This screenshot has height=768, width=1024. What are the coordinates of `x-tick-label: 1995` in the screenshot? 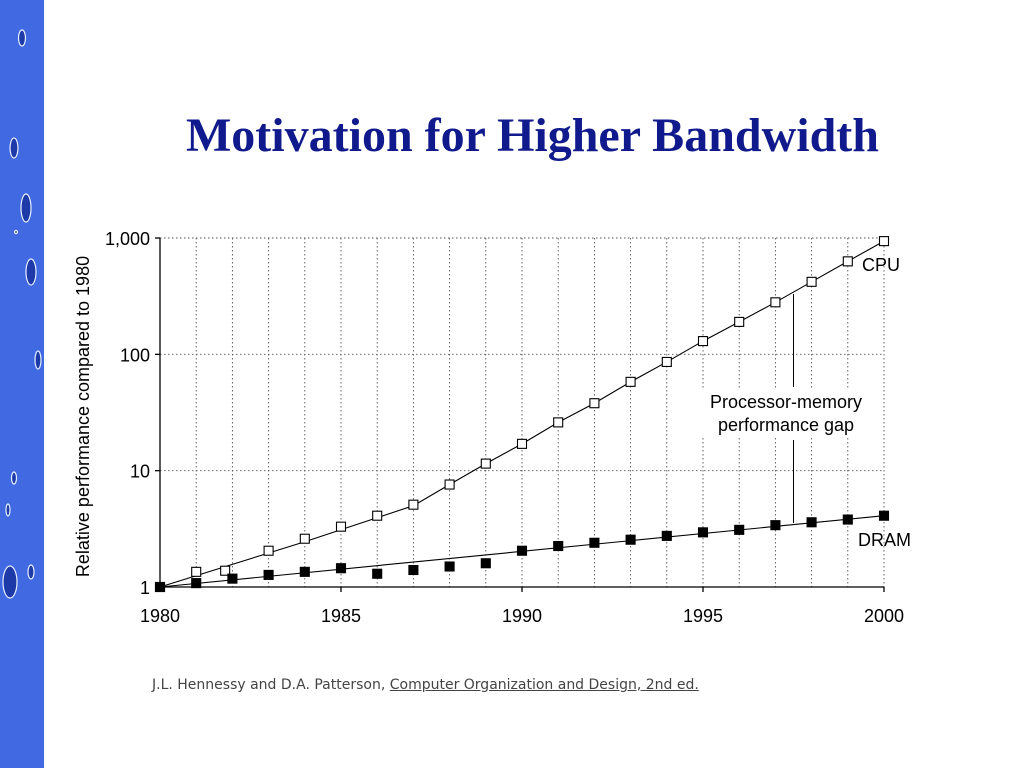 It's located at (703, 616).